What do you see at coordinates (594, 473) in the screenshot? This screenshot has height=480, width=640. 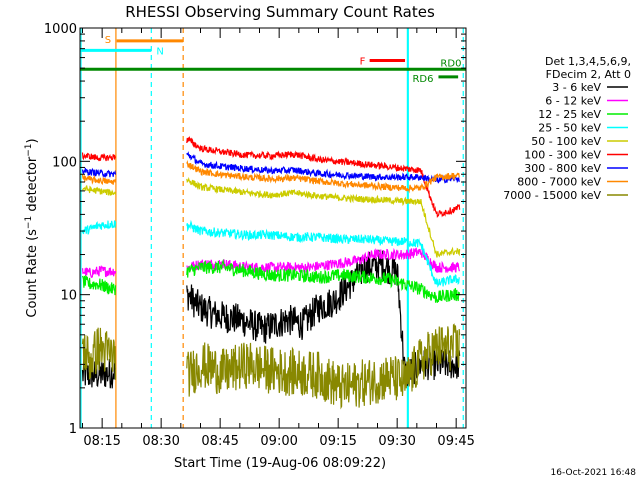 I see `footer-timestamp: 16-Oct-2021 16:48` at bounding box center [594, 473].